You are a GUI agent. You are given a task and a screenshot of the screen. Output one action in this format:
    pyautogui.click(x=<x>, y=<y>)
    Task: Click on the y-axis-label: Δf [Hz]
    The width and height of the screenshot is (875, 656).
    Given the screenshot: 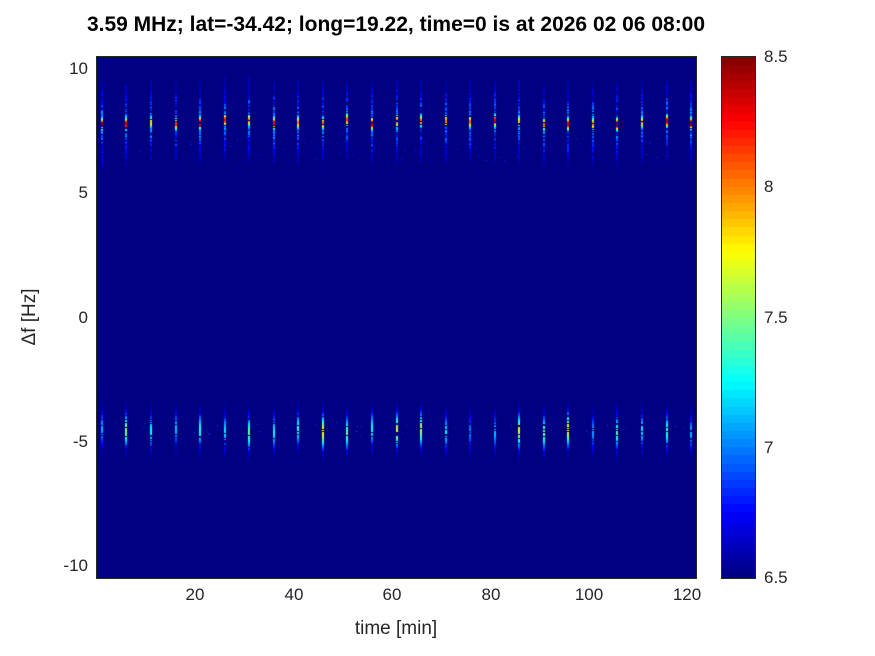 What is the action you would take?
    pyautogui.click(x=29, y=317)
    